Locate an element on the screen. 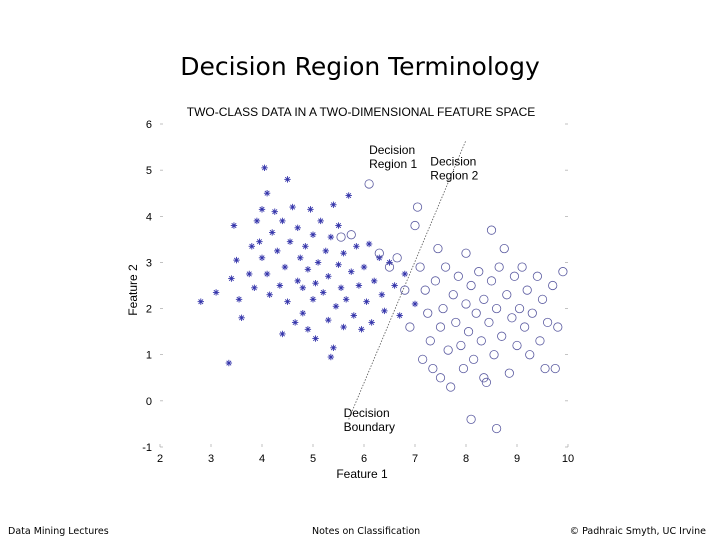  x-tick-label: 6 is located at coordinates (364, 459).